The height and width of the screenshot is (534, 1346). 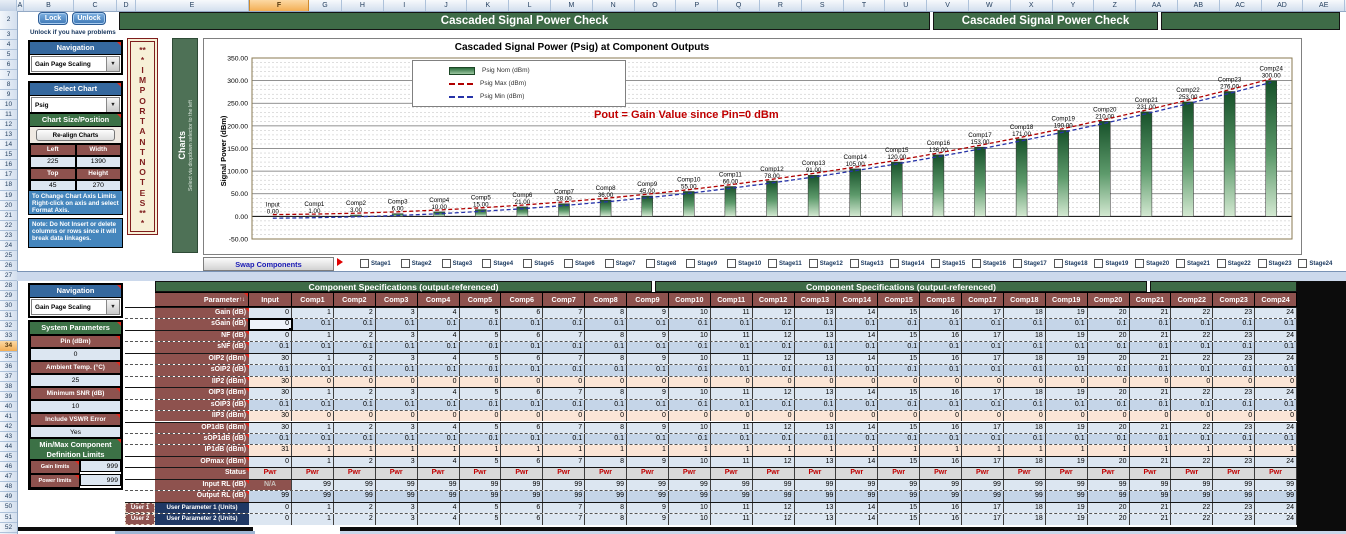 What do you see at coordinates (773, 416) in the screenshot?
I see `cell-iip3-comp12: 0` at bounding box center [773, 416].